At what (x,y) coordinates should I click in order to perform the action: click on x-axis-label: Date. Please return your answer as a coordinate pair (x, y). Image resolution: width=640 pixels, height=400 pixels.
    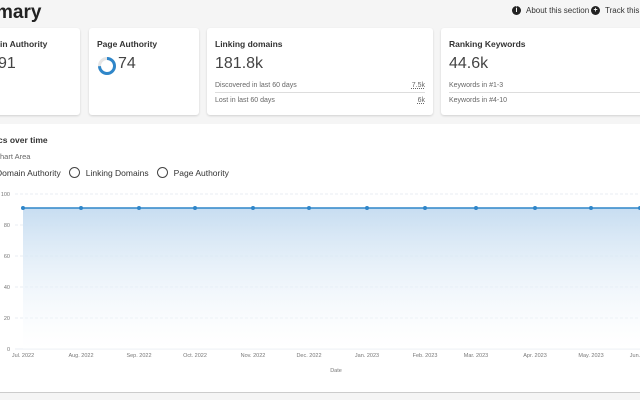
    Looking at the image, I should click on (336, 371).